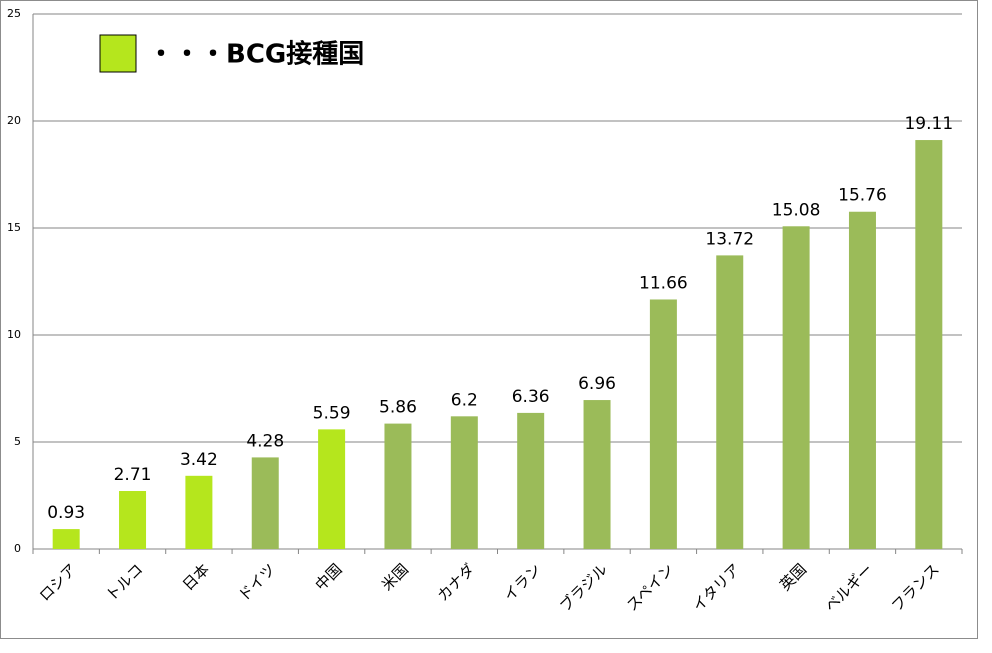 Image resolution: width=992 pixels, height=653 pixels. Describe the element at coordinates (17, 548) in the screenshot. I see `y-tick-label: 0` at that location.